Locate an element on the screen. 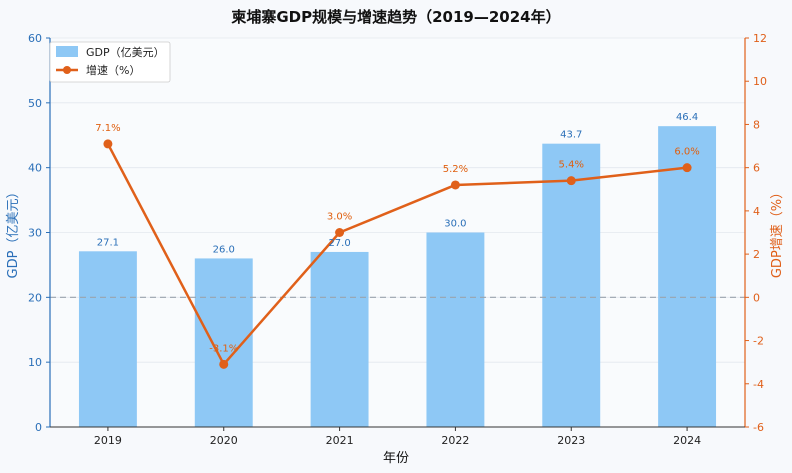 The width and height of the screenshot is (792, 473). y-left-tick-label: 20 is located at coordinates (35, 297).